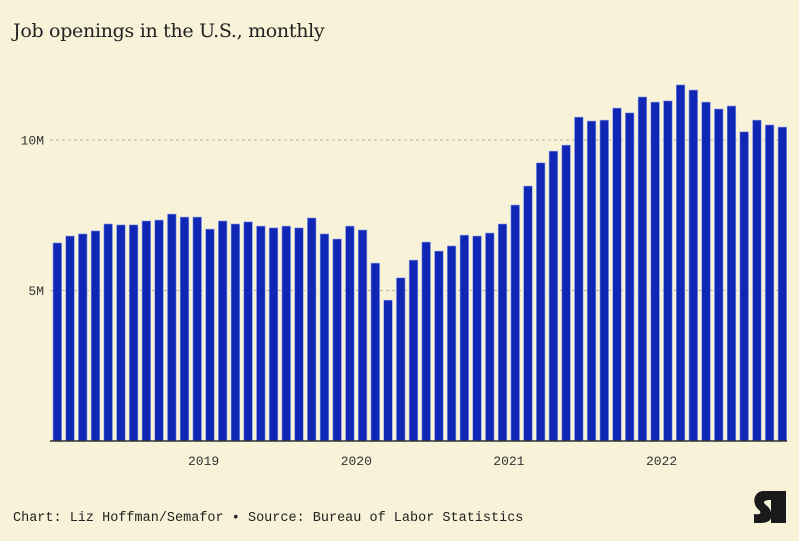 This screenshot has width=799, height=541. What do you see at coordinates (32, 141) in the screenshot?
I see `y-tick-label: 10M` at bounding box center [32, 141].